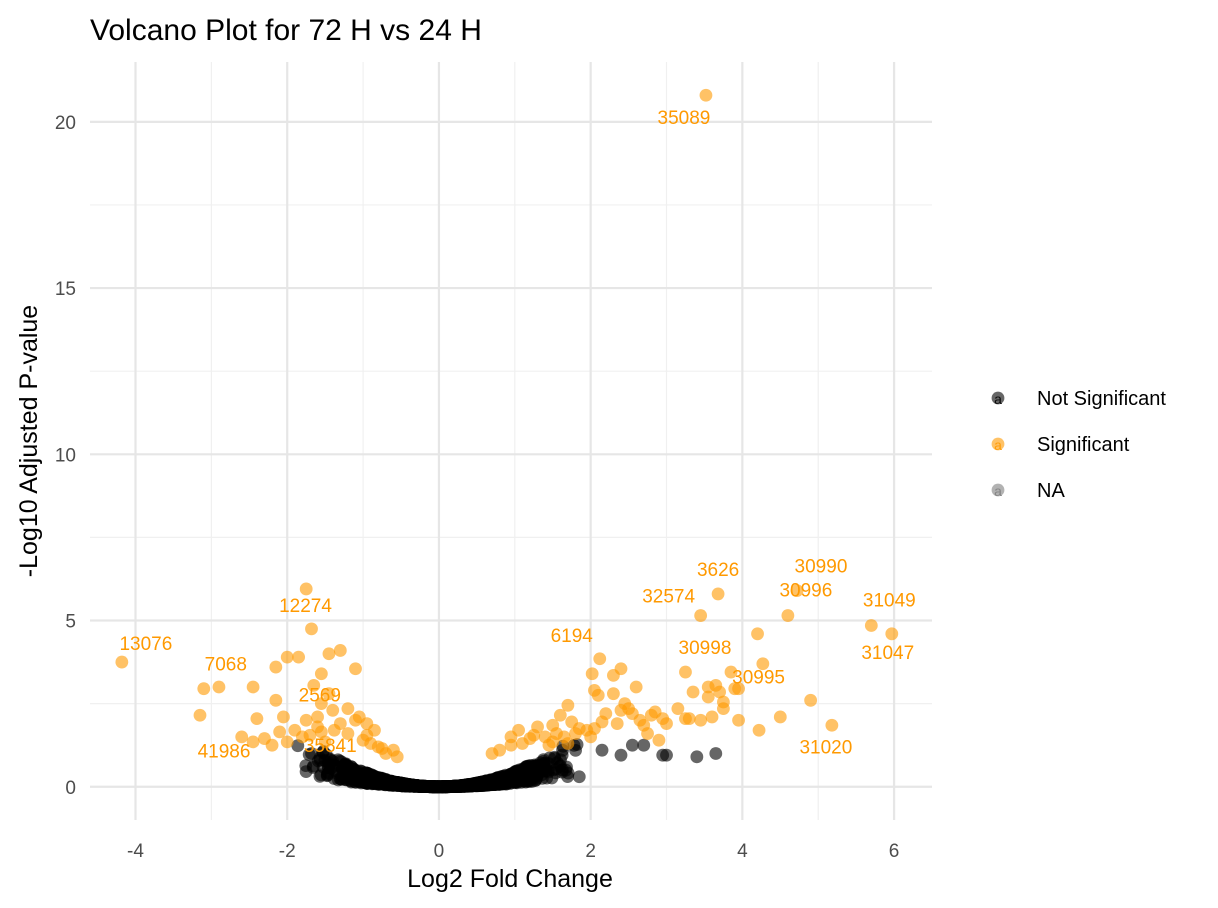  I want to click on y-tick-label: 0, so click(70, 788).